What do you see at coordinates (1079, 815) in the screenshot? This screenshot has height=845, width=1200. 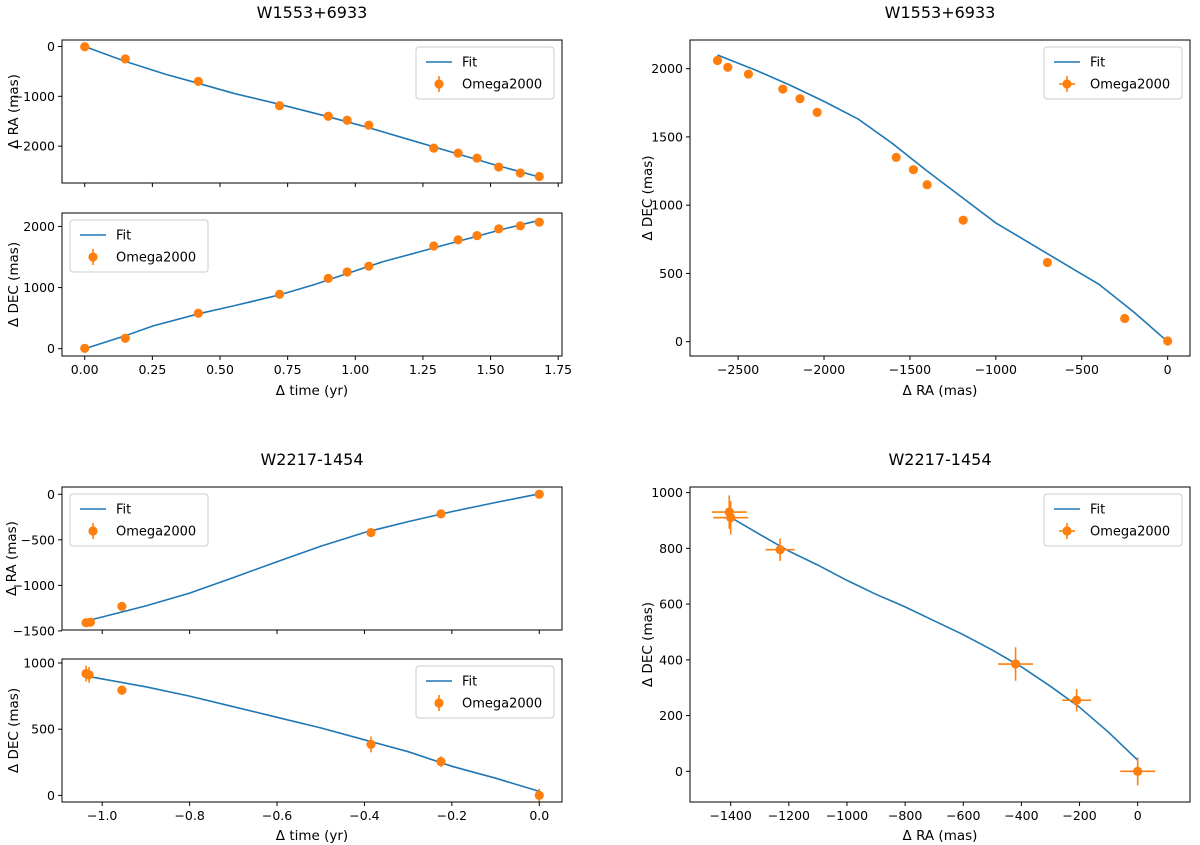 I see `x-tick-label: −200` at bounding box center [1079, 815].